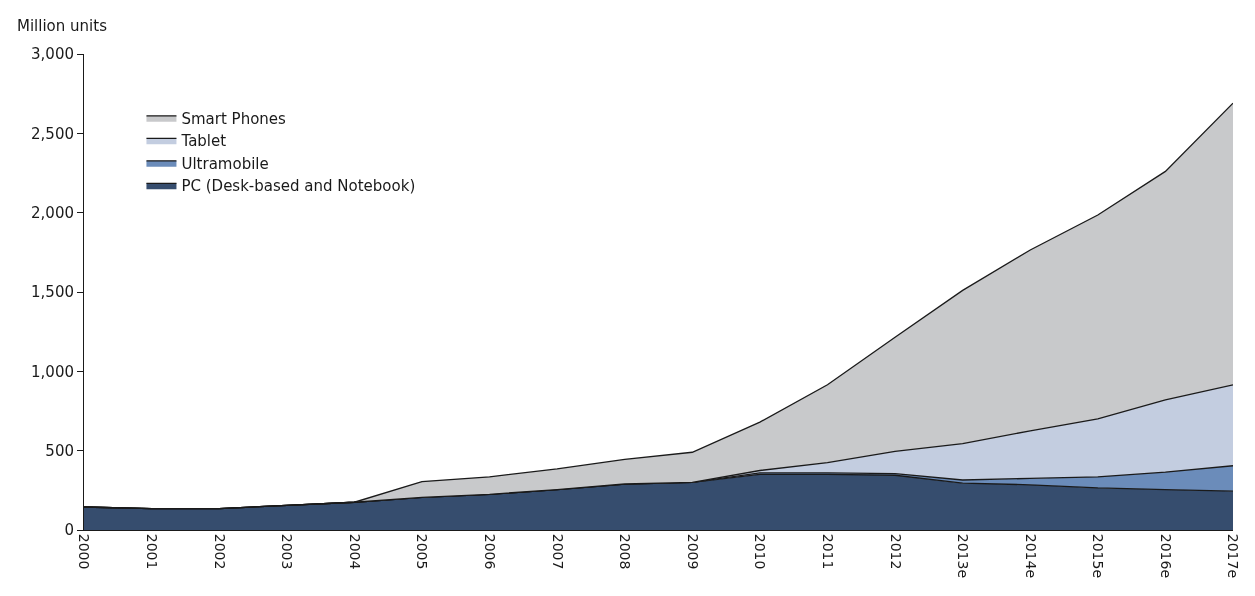 The width and height of the screenshot is (1255, 596). What do you see at coordinates (895, 551) in the screenshot?
I see `x-tick-label: 2012` at bounding box center [895, 551].